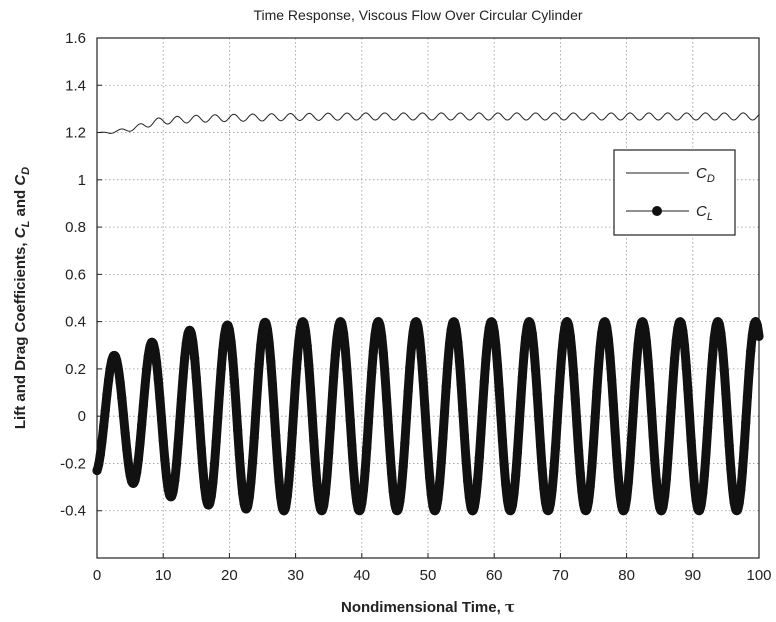 This screenshot has width=776, height=622. I want to click on x-tick-label: 10, so click(163, 575).